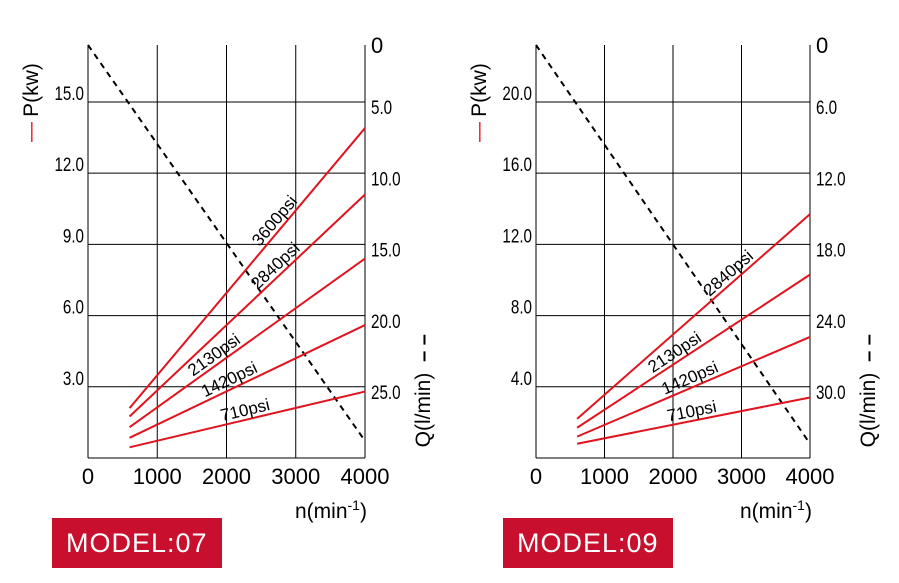 This screenshot has width=899, height=583. Describe the element at coordinates (274, 221) in the screenshot. I see `series-label: 3600psi` at that location.